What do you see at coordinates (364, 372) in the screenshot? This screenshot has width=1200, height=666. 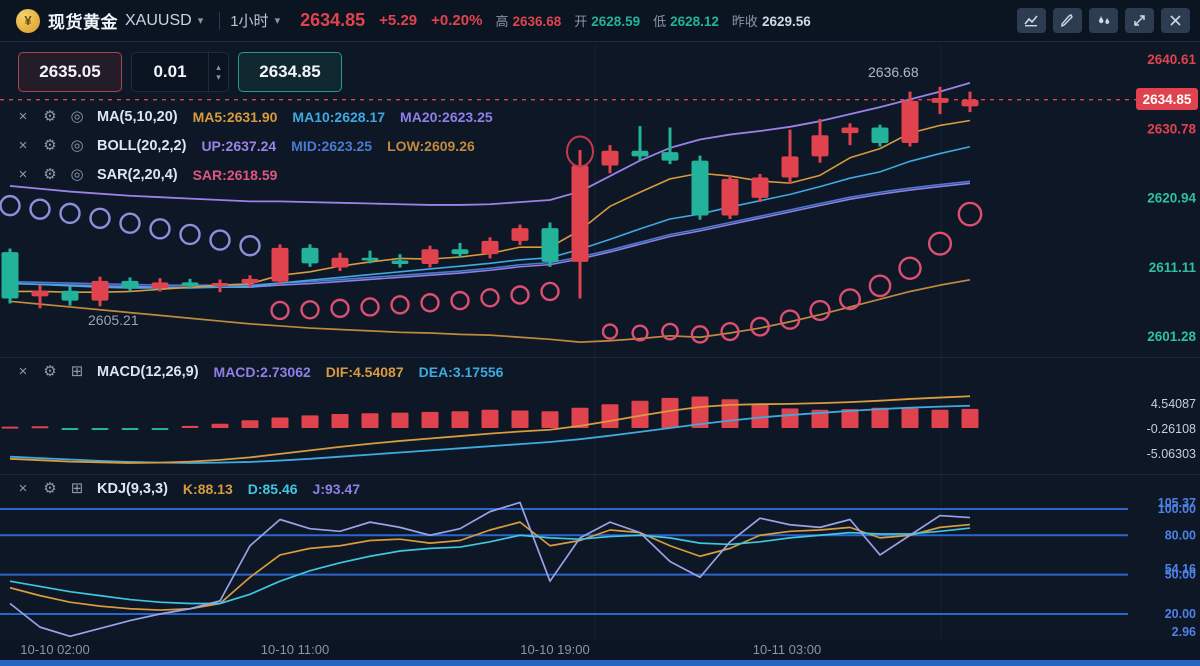 I see `dif-value: DIF:4.54087` at bounding box center [364, 372].